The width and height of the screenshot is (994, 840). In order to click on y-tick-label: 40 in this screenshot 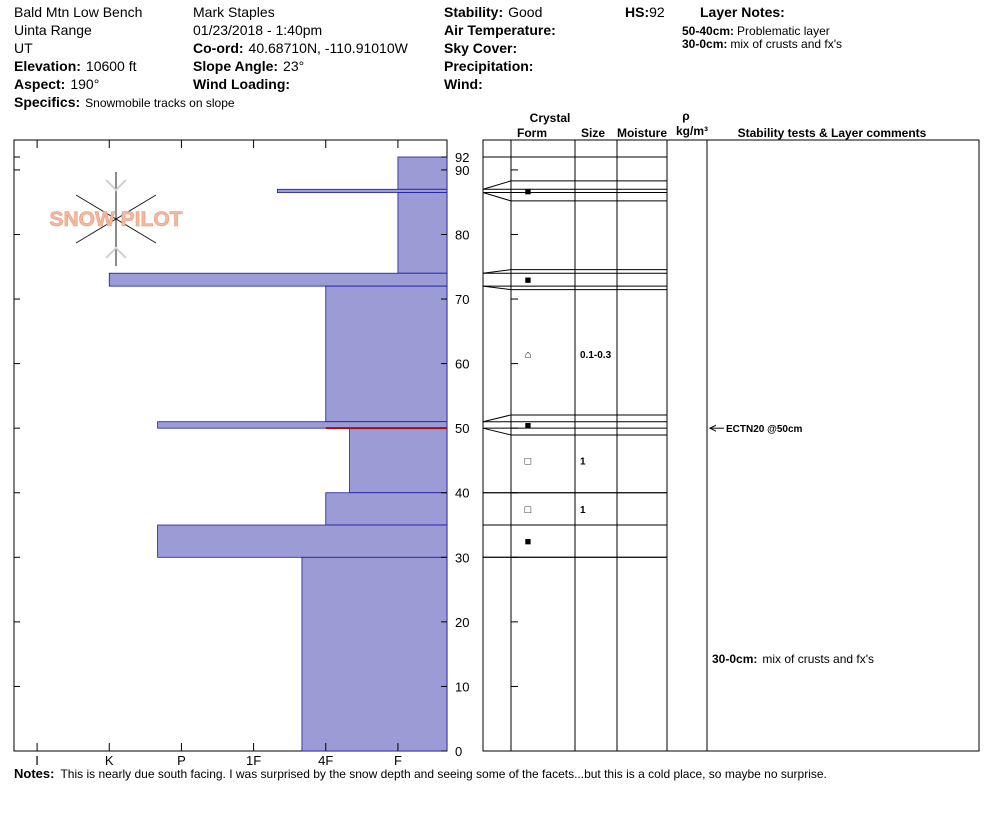, I will do `click(462, 493)`.